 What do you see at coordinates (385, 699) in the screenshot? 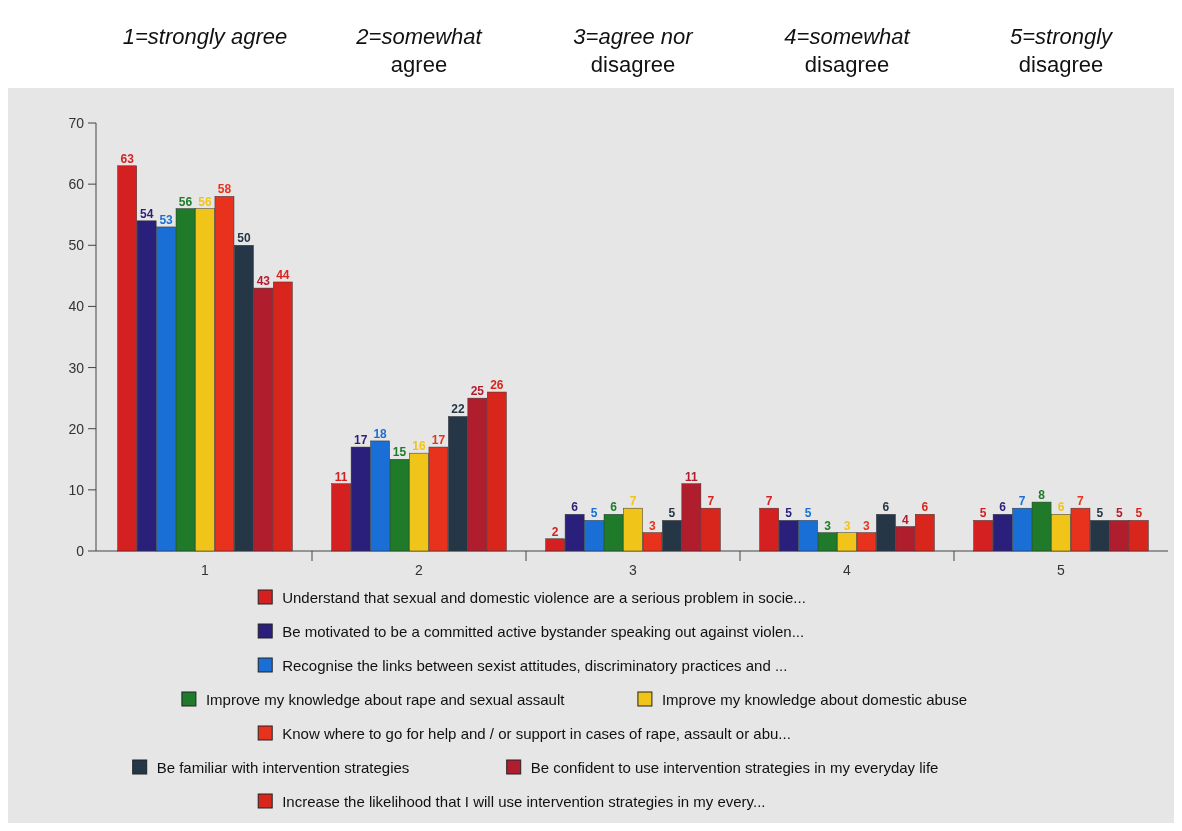
I see `legend-label: Improve my knowledge about rape and sexual assault` at bounding box center [385, 699].